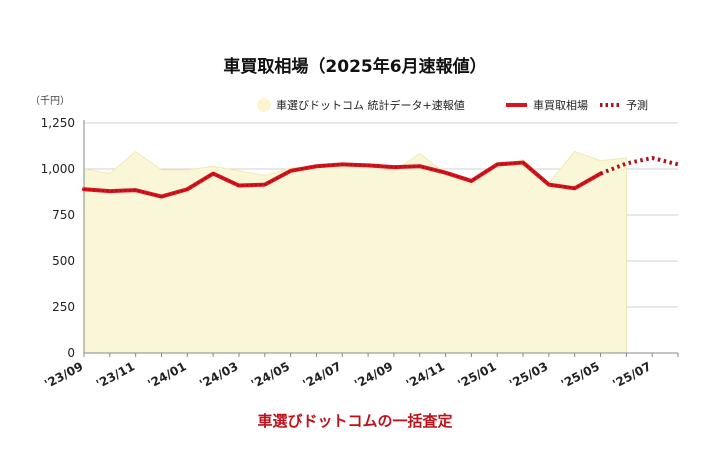  Describe the element at coordinates (528, 375) in the screenshot. I see `x-tick-label: '25/03` at that location.